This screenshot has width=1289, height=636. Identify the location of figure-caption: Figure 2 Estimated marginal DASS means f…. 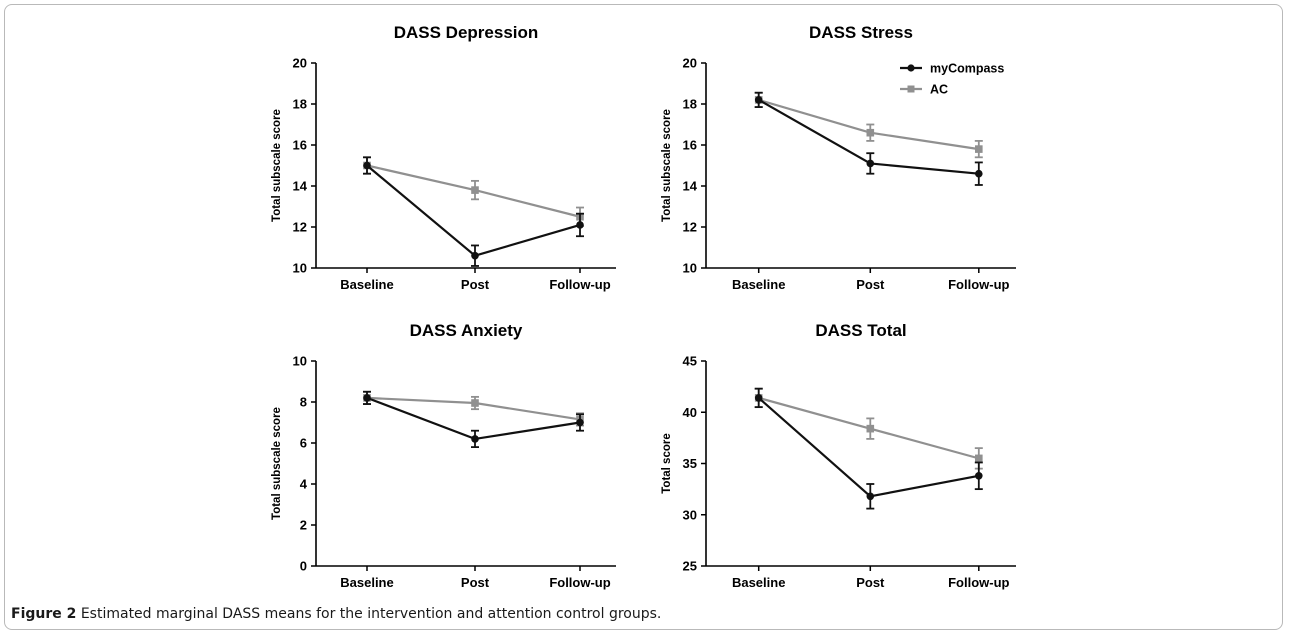
(336, 614).